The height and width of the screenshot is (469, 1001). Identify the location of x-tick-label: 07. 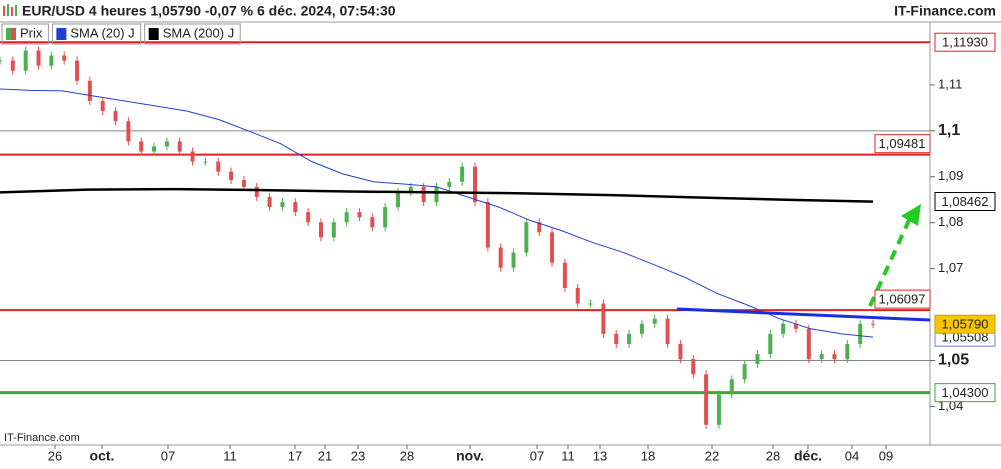
(168, 455).